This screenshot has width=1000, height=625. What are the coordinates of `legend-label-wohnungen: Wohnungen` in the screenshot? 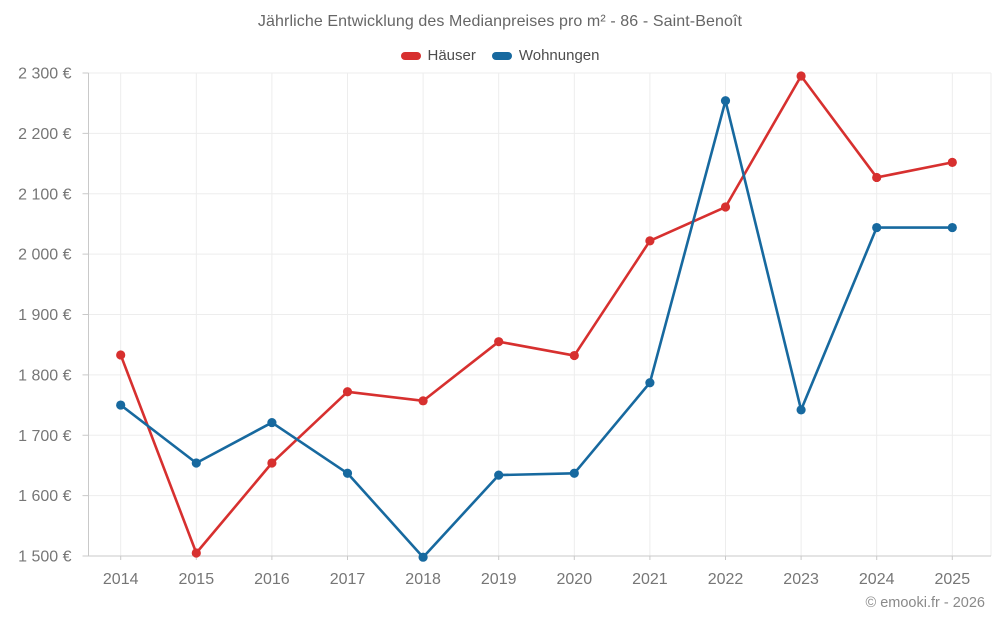 It's located at (559, 55).